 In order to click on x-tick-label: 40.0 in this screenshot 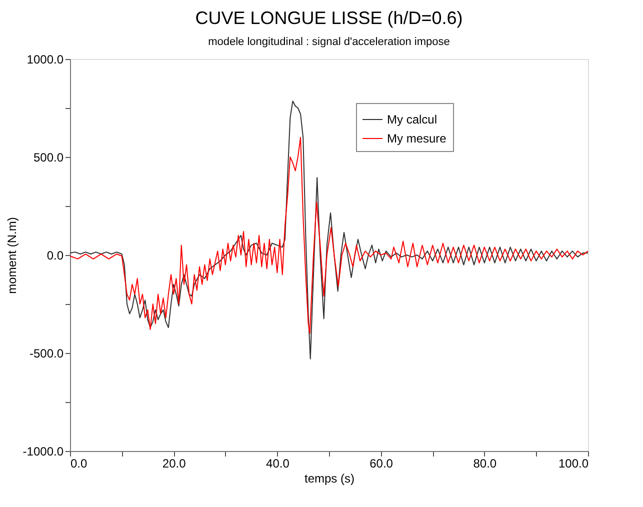, I will do `click(278, 463)`.